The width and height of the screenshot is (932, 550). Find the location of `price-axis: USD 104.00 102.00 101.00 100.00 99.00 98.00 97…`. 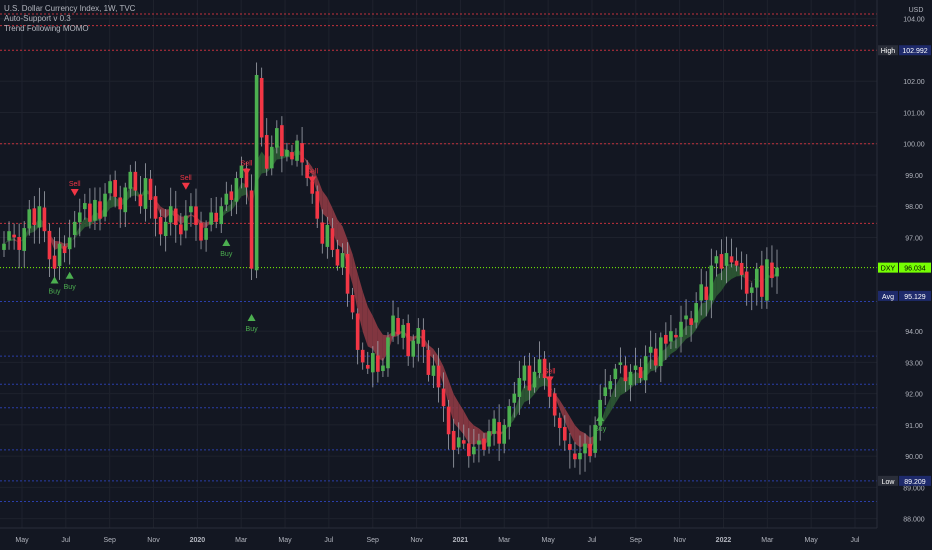

price-axis: USD 104.00 102.00 101.00 100.00 99.00 98.00 97… is located at coordinates (914, 265).